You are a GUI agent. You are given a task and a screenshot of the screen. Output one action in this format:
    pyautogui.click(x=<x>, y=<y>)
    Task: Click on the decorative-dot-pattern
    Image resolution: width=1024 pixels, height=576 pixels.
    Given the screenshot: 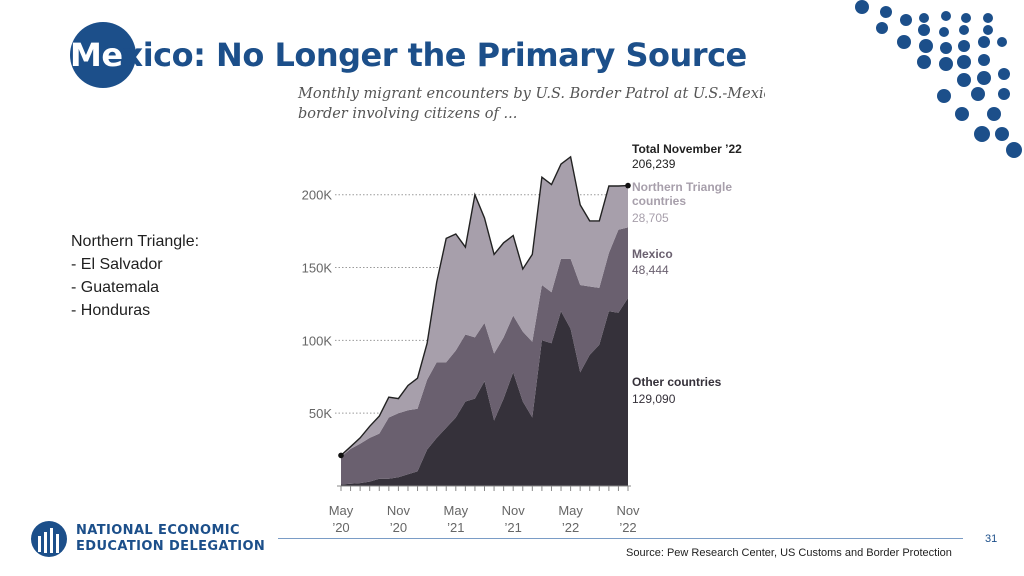 What is the action you would take?
    pyautogui.click(x=938, y=79)
    